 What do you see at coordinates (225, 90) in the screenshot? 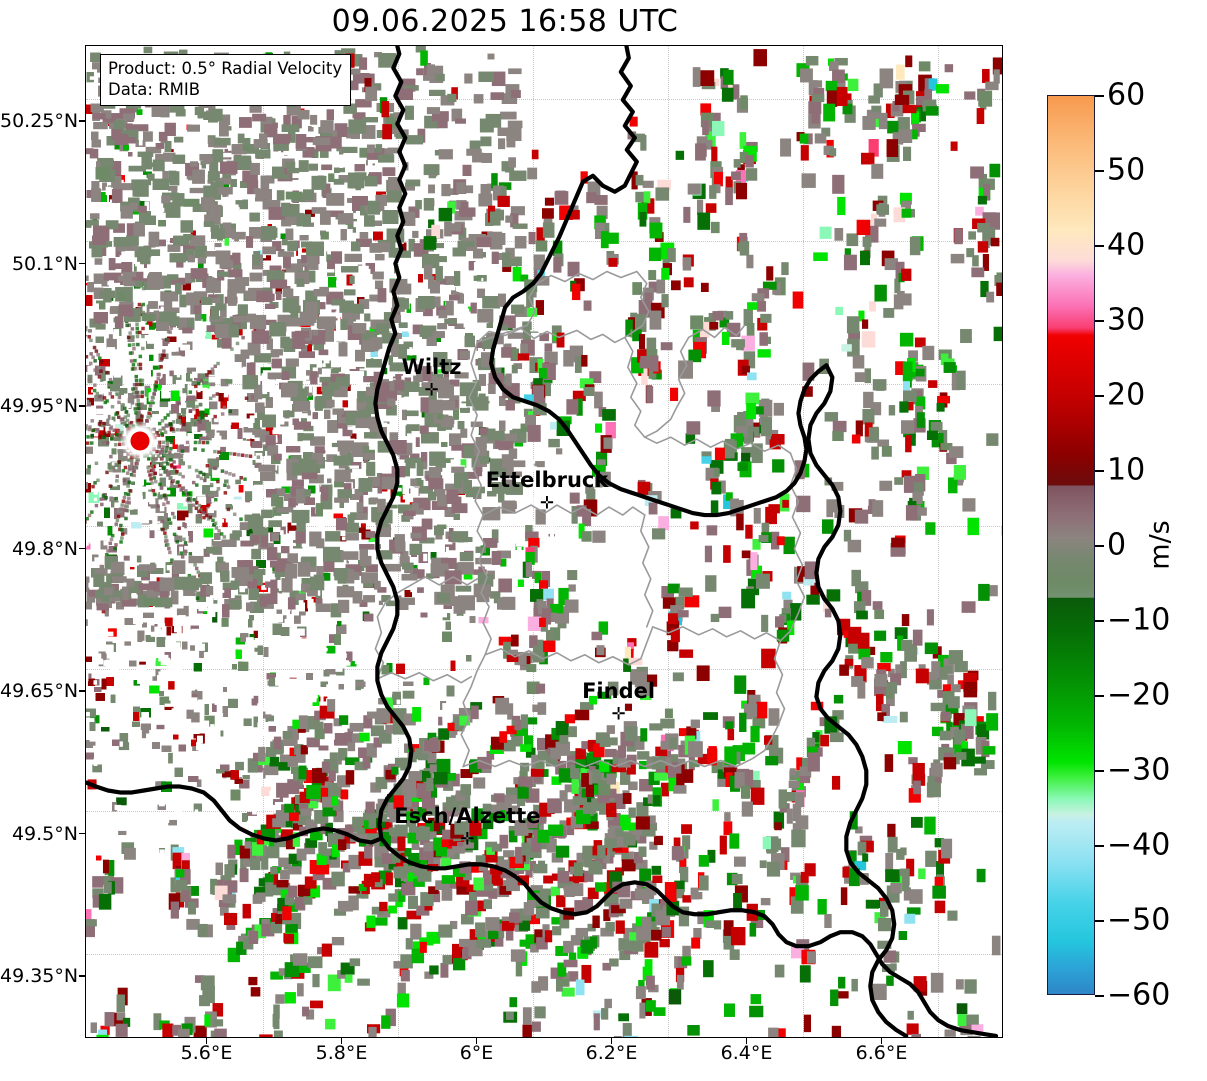
I see `data-source-line: Data: RMIB` at bounding box center [225, 90].